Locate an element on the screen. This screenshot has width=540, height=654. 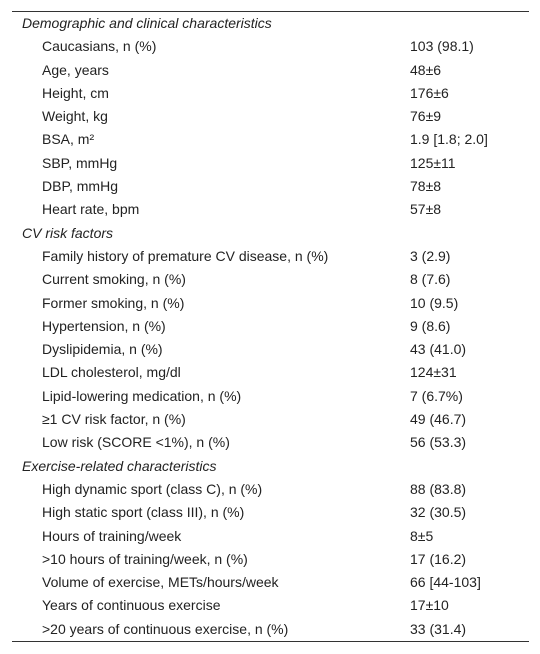
table-row: Hours of training/week 8±5 is located at coordinates (270, 536).